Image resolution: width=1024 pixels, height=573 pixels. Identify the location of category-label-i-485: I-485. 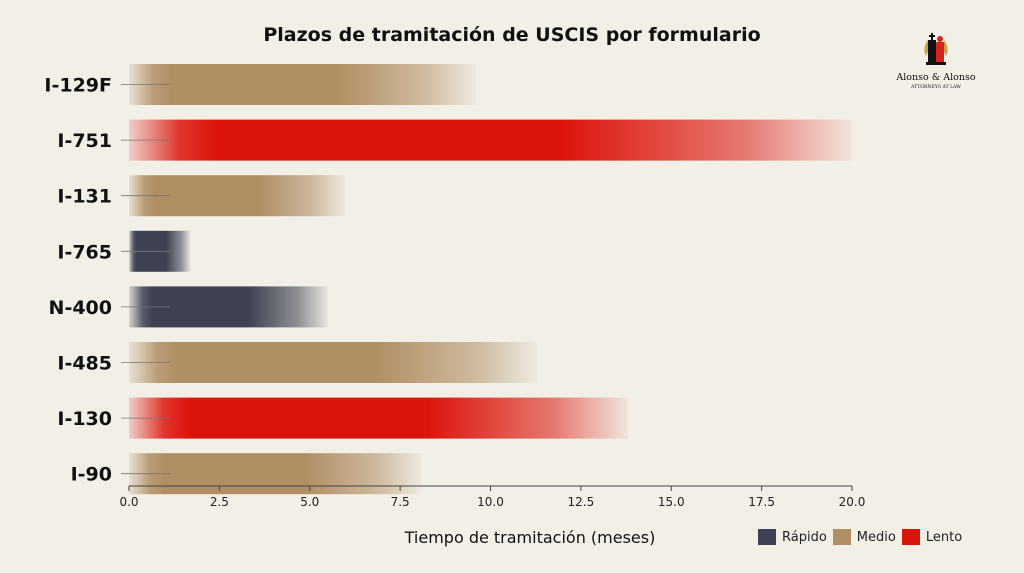
(84, 364).